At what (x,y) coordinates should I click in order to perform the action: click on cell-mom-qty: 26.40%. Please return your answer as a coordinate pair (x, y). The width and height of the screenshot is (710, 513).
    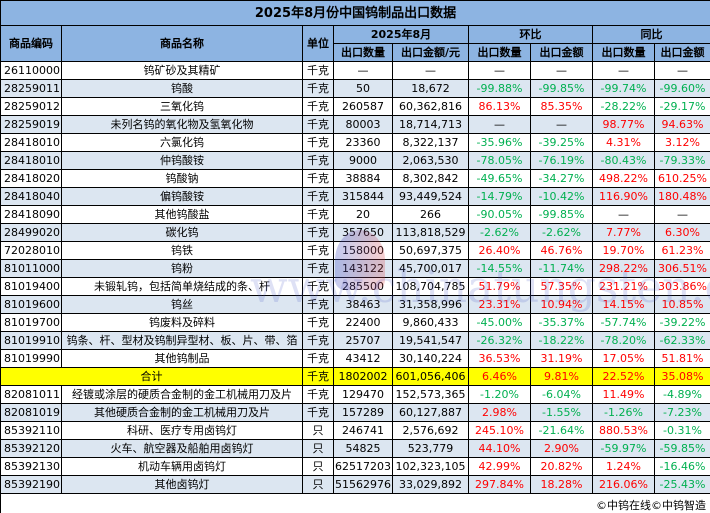
    Looking at the image, I should click on (499, 250).